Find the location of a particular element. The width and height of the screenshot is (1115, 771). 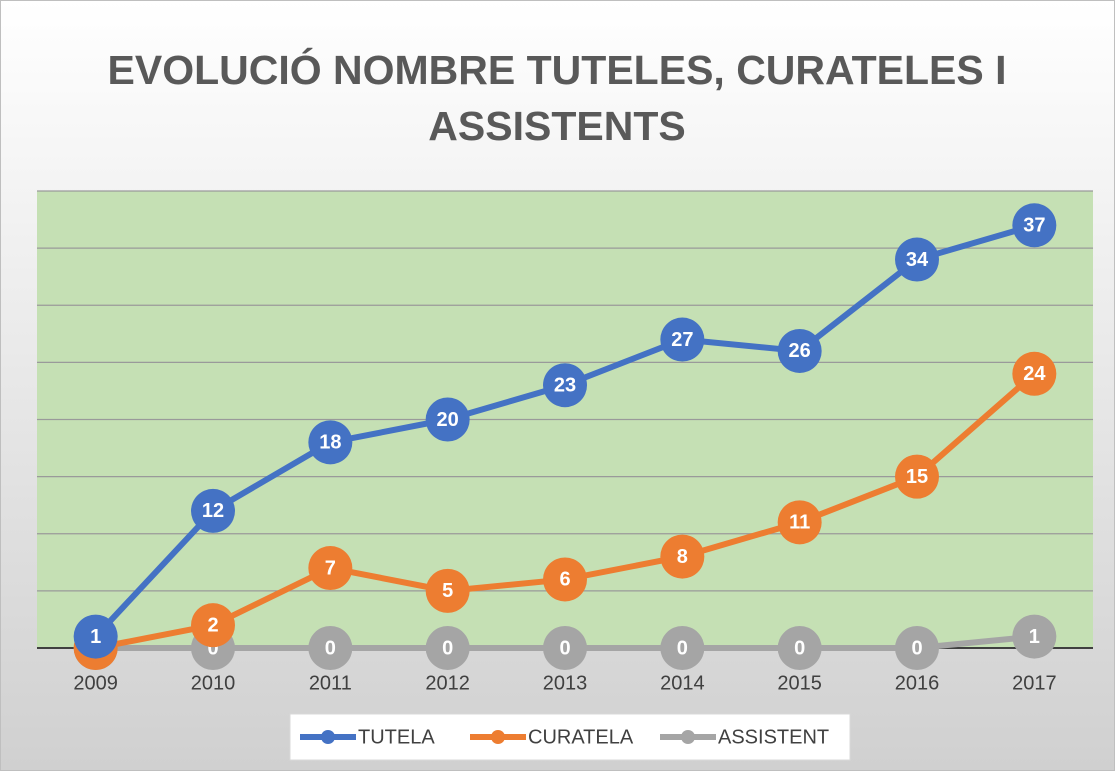

data-label: 6 is located at coordinates (564, 580).